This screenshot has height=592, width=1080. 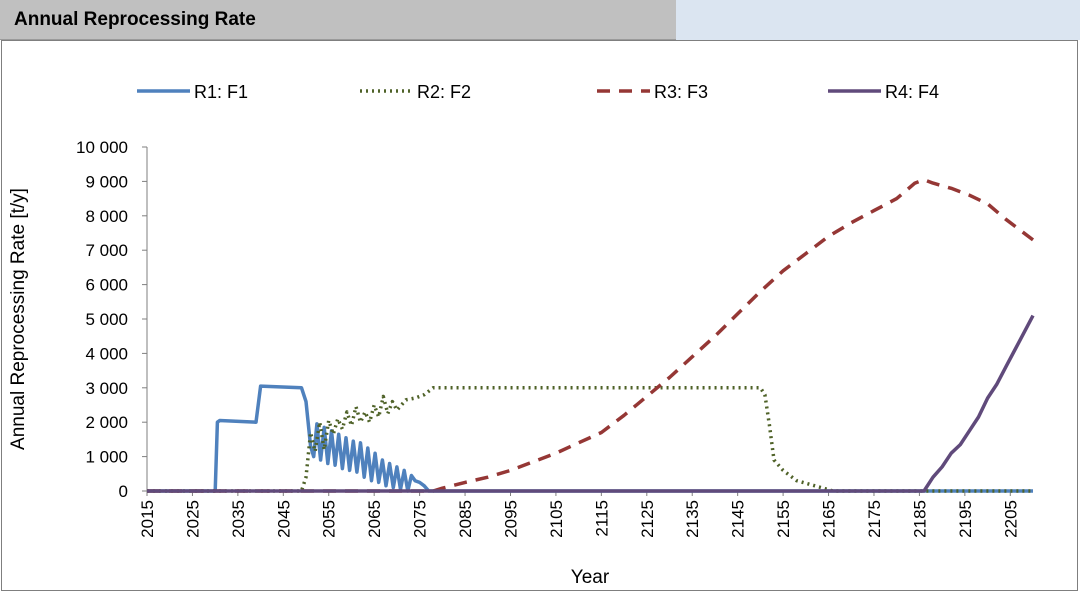 I want to click on x-tick-label: 2195, so click(x=965, y=519).